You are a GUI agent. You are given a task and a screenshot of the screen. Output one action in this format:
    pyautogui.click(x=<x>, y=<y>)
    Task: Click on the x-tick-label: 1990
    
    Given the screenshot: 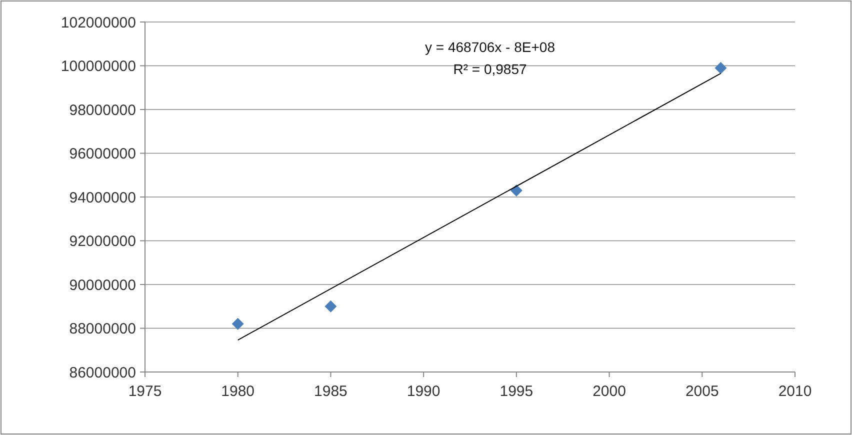 What is the action you would take?
    pyautogui.click(x=423, y=391)
    